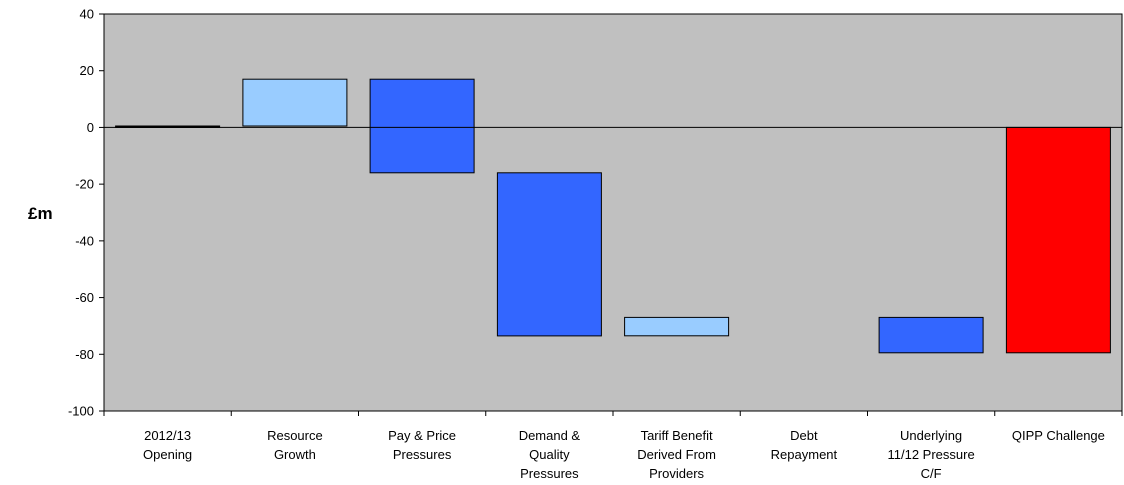  Describe the element at coordinates (84, 184) in the screenshot. I see `y-tick-label: -20` at that location.